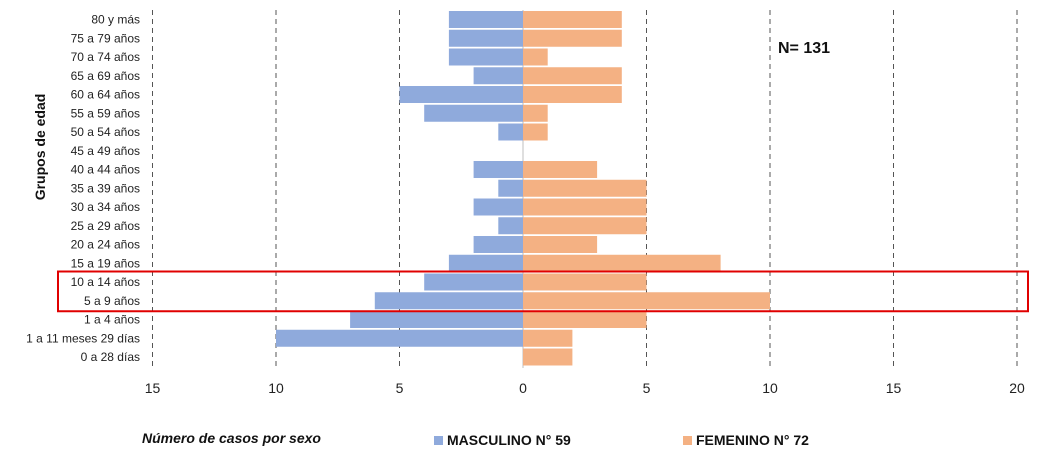 This screenshot has height=454, width=1050. Describe the element at coordinates (509, 440) in the screenshot. I see `legend-label-masculino: MASCULINO N° 59` at that location.